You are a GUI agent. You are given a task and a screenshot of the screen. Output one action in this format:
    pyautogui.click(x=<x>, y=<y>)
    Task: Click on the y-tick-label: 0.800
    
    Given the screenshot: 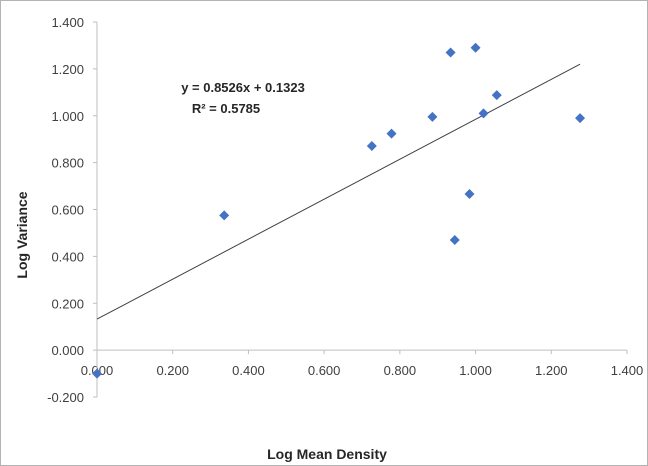 What is the action you would take?
    pyautogui.click(x=67, y=163)
    